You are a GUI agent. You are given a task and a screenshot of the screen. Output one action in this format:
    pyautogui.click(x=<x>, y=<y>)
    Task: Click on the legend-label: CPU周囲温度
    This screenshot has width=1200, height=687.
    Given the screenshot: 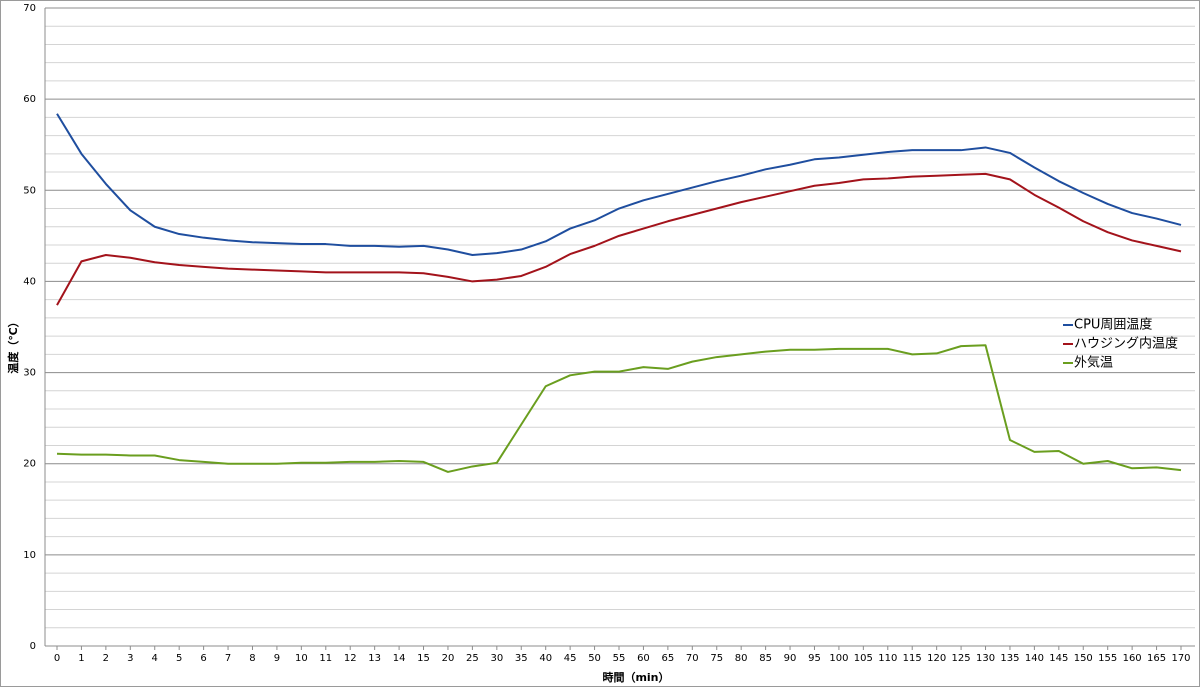 What is the action you would take?
    pyautogui.click(x=1113, y=325)
    